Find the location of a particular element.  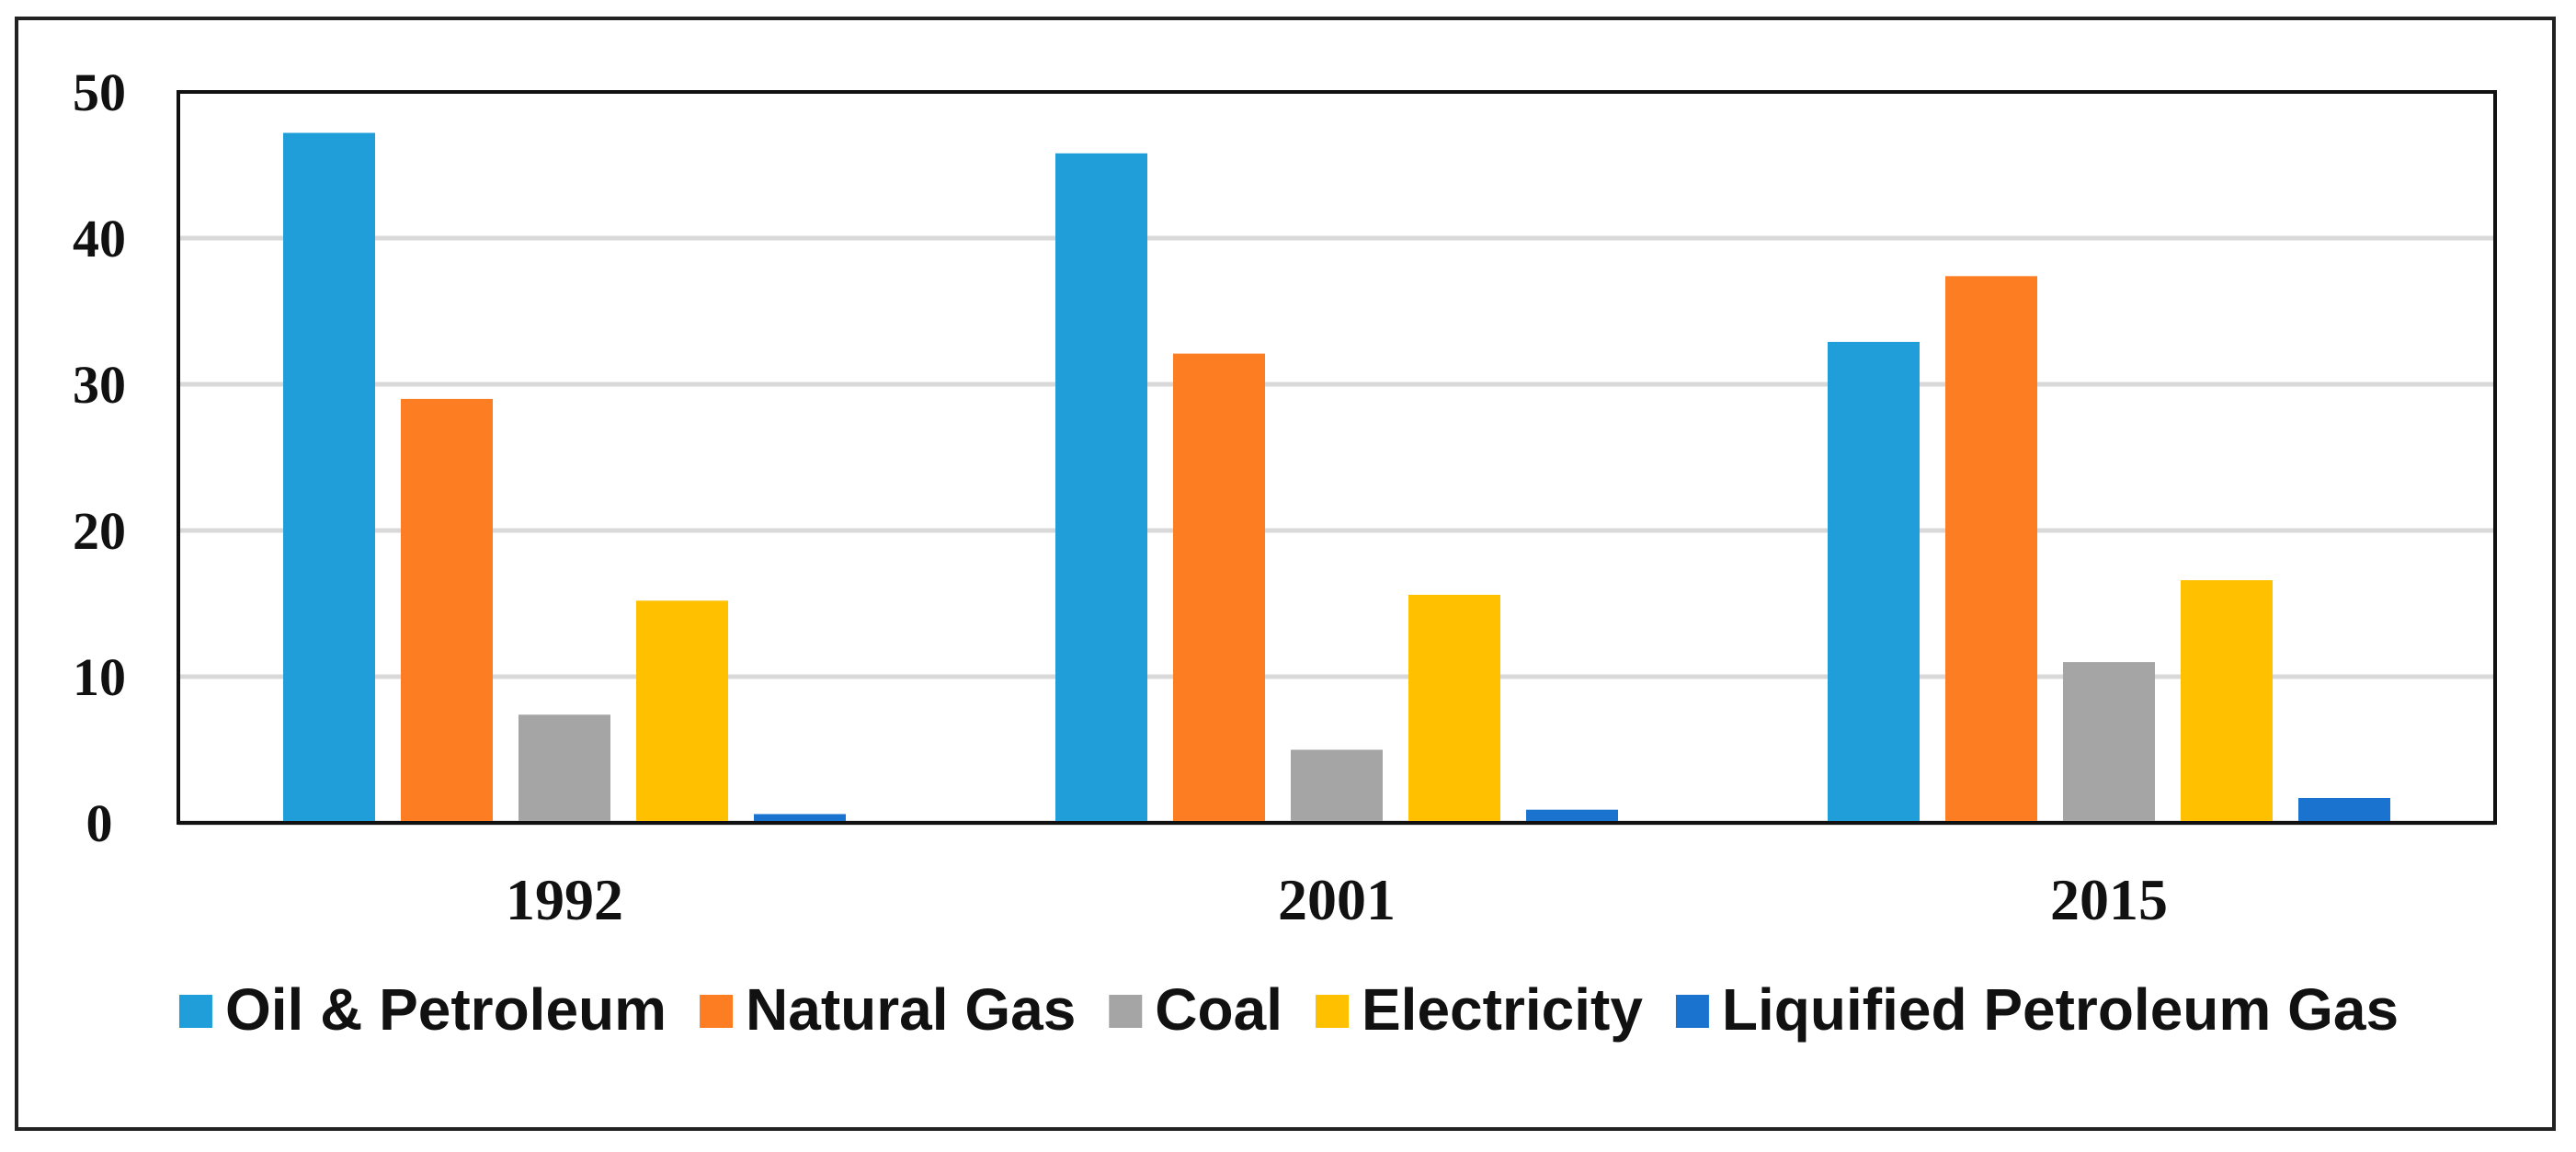

x-category-label: 2001 is located at coordinates (1337, 899).